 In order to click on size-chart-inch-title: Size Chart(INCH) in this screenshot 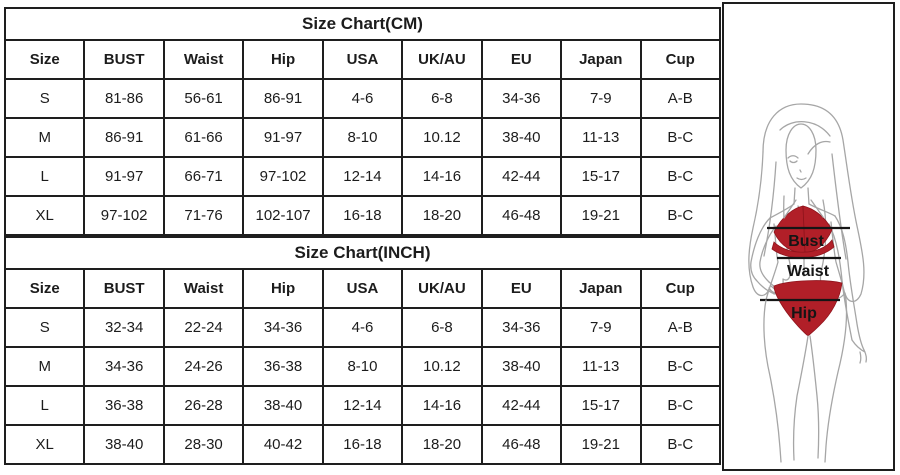, I will do `click(362, 253)`.